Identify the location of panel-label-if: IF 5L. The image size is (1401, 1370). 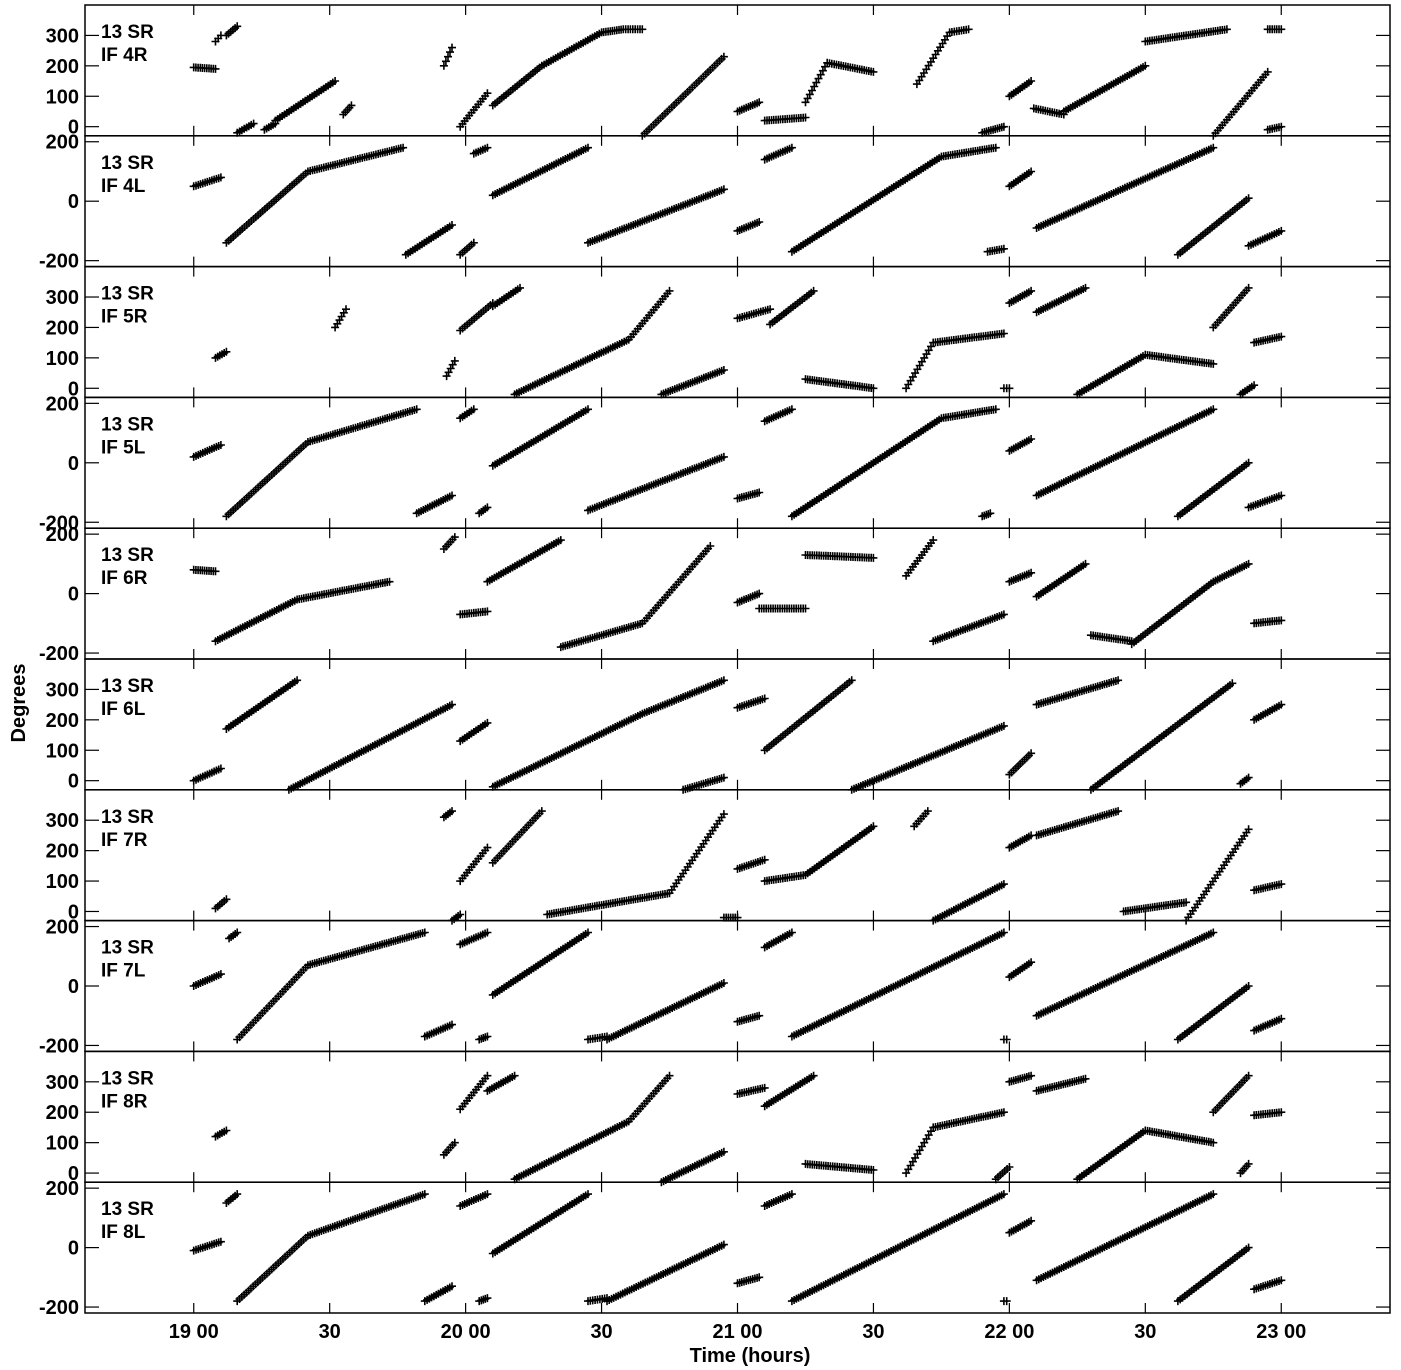
(123, 447).